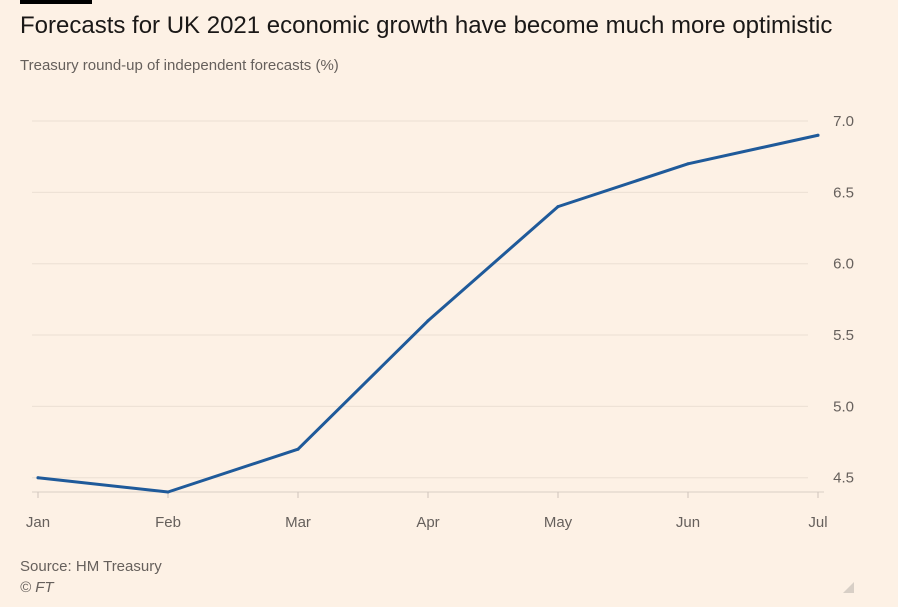 The width and height of the screenshot is (898, 607). I want to click on y-tick-label: 5.0, so click(843, 406).